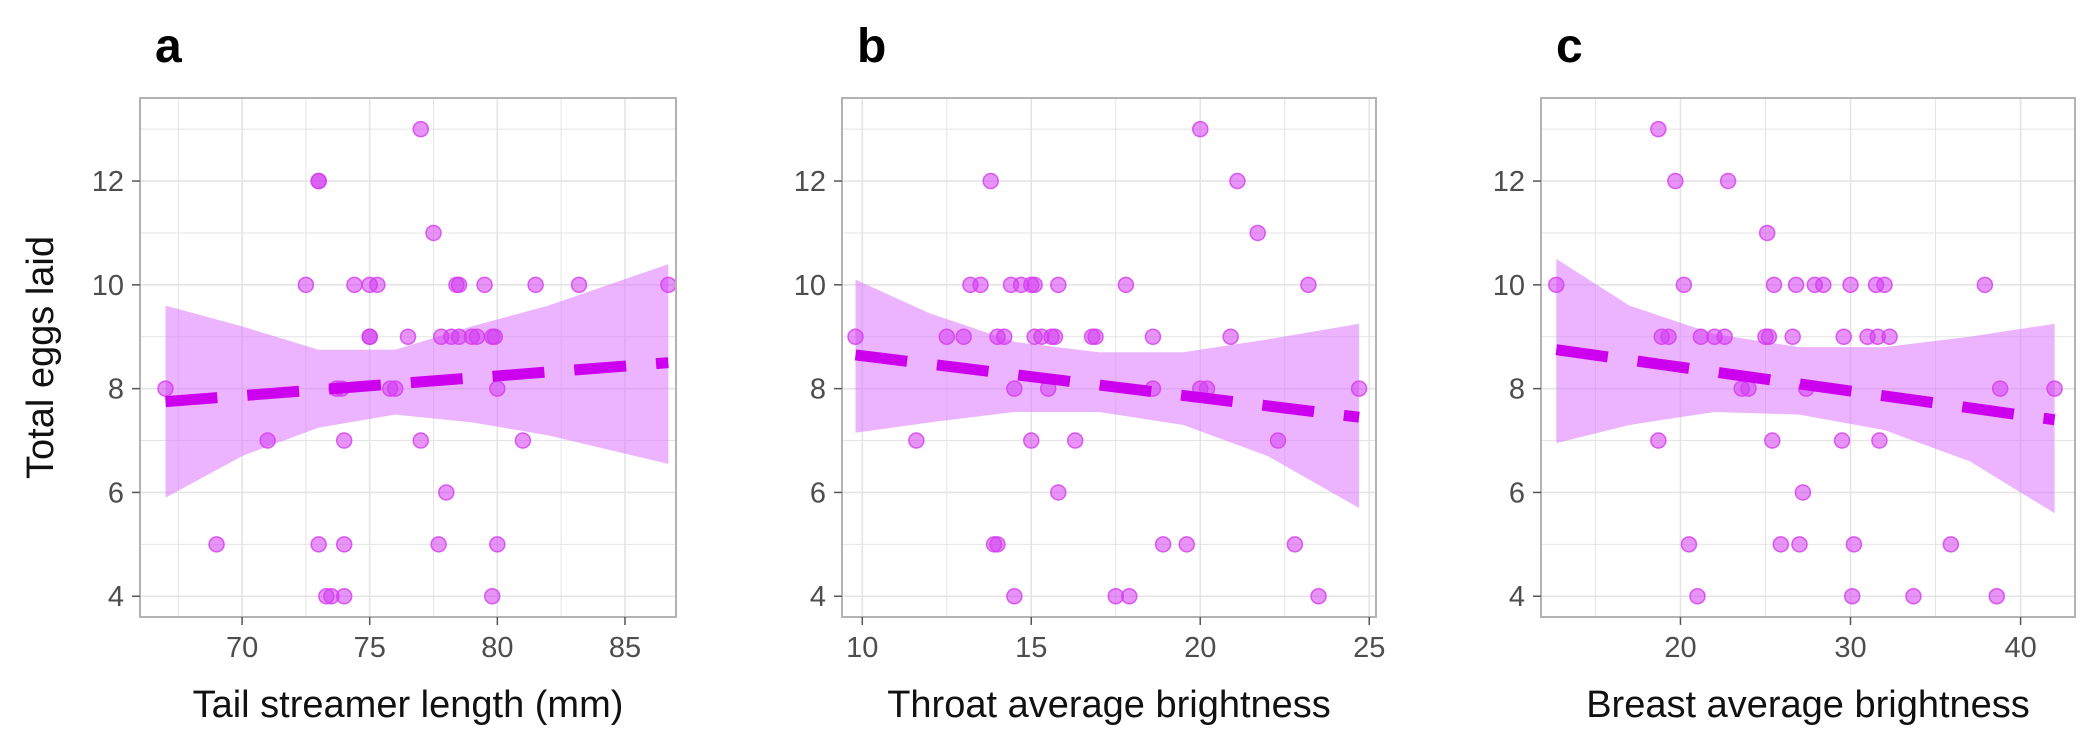  What do you see at coordinates (1109, 705) in the screenshot?
I see `x-axis-label: Throat average brightness` at bounding box center [1109, 705].